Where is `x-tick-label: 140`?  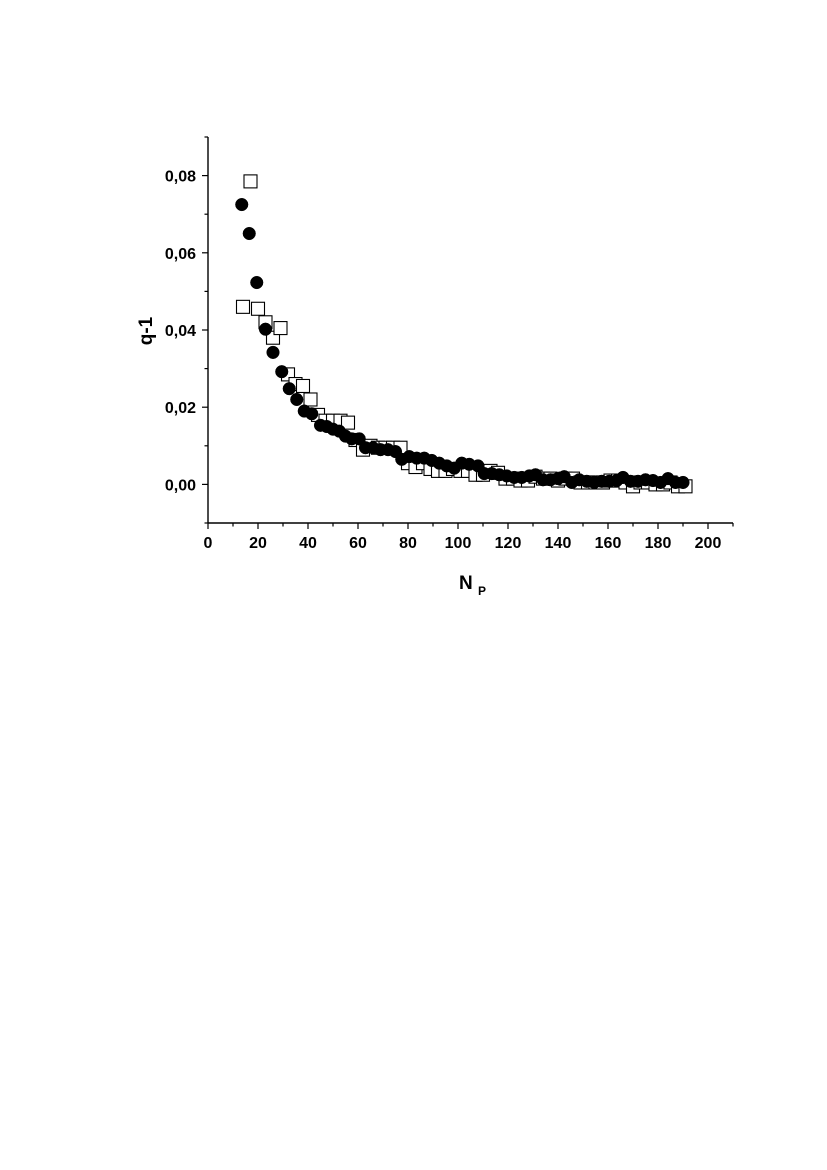 x-tick-label: 140 is located at coordinates (558, 543).